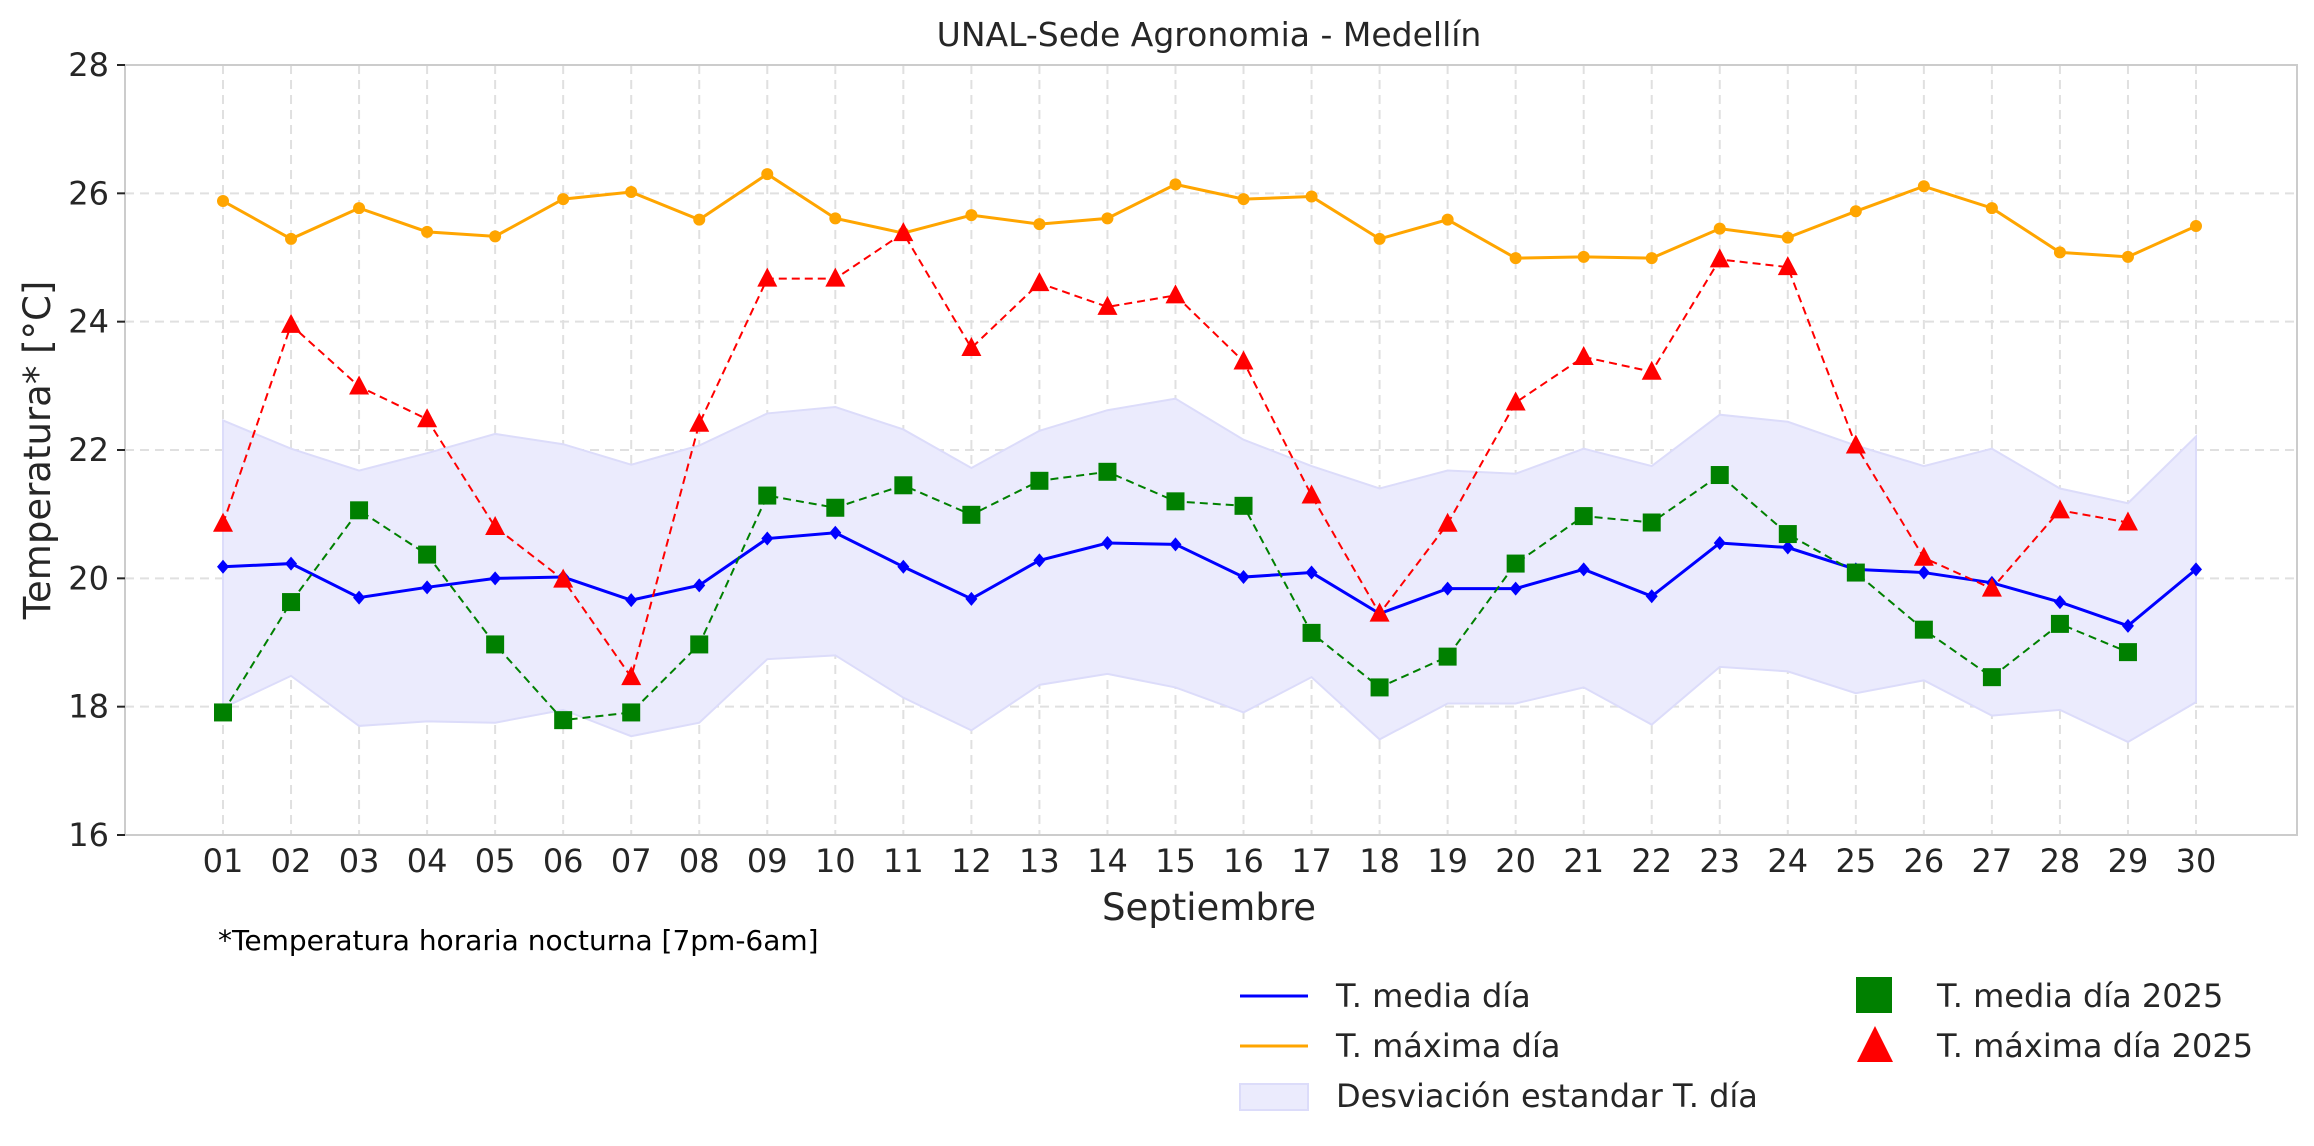 The height and width of the screenshot is (1146, 2314). What do you see at coordinates (1209, 907) in the screenshot?
I see `x-axis-label: Septiembre` at bounding box center [1209, 907].